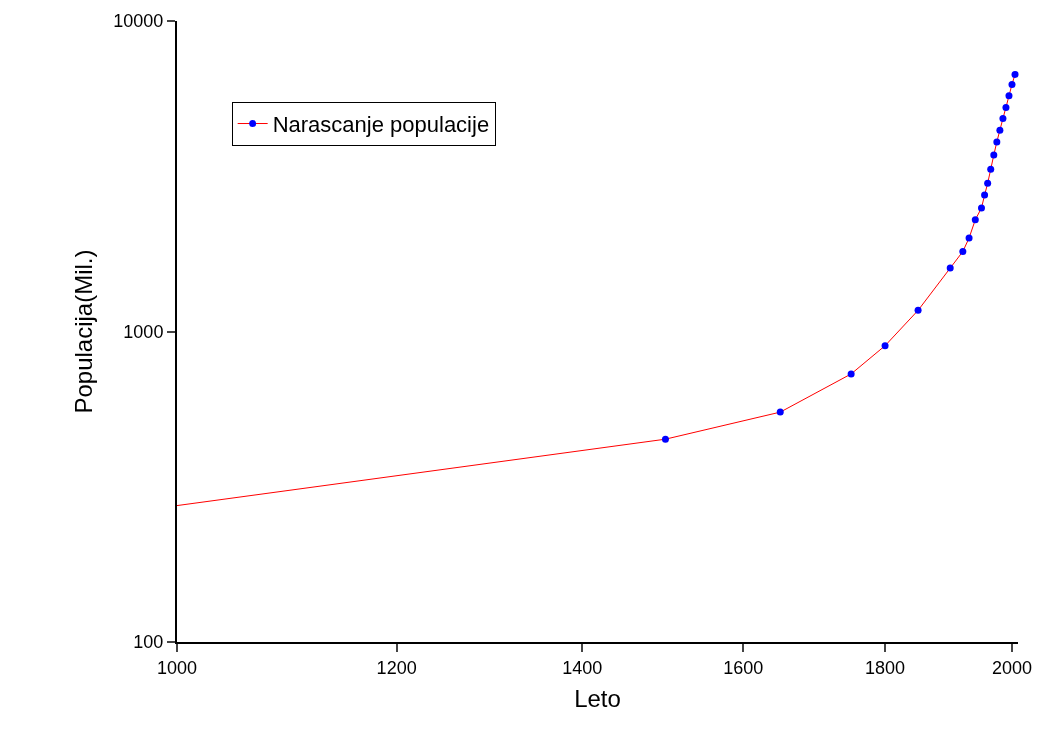 This screenshot has width=1044, height=740. Describe the element at coordinates (743, 667) in the screenshot. I see `x-tick-label: 1600` at that location.